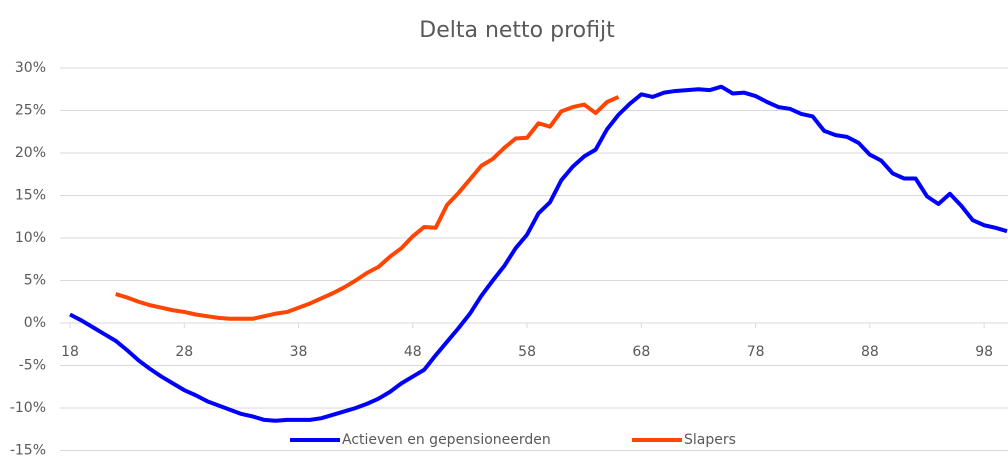 This screenshot has height=457, width=1008. I want to click on y-tick-label: 15%, so click(30, 196).